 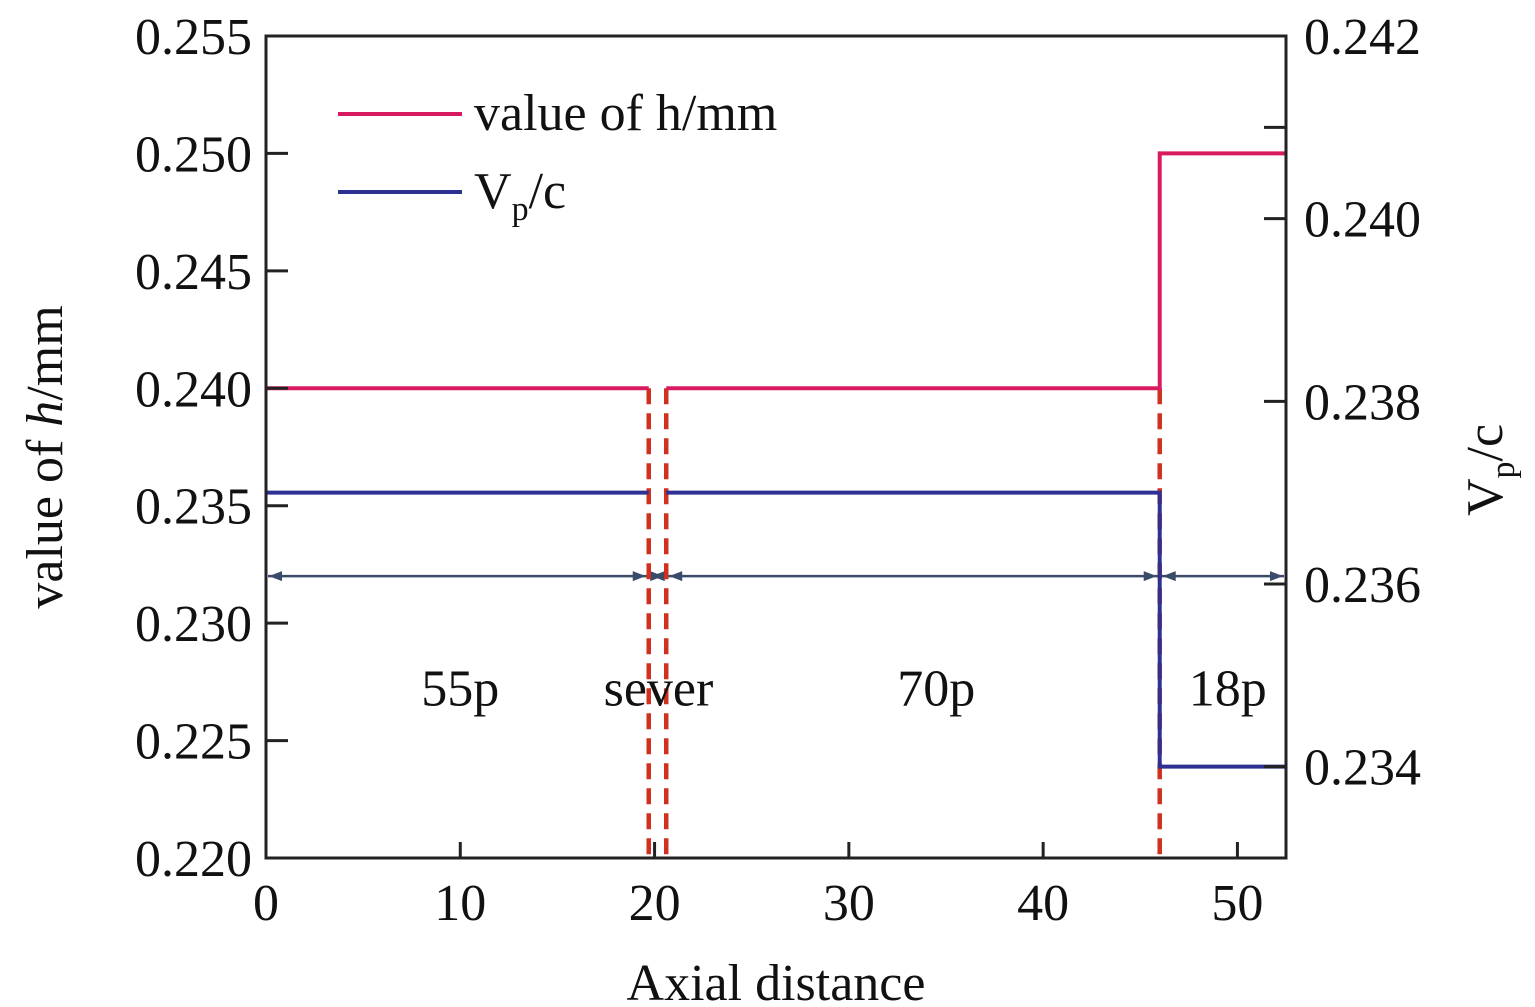 What do you see at coordinates (1362, 768) in the screenshot?
I see `y-right-tick-label: 0.234` at bounding box center [1362, 768].